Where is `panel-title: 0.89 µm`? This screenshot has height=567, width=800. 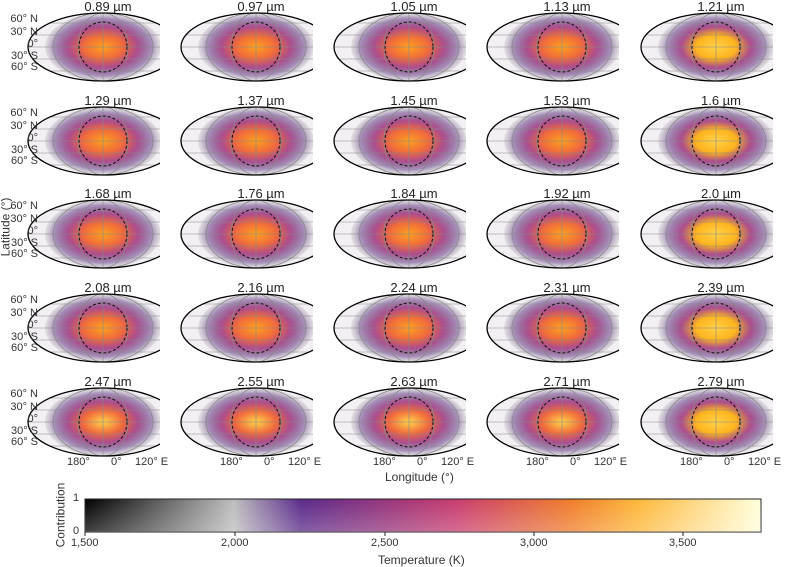
panel-title: 0.89 µm is located at coordinates (108, 7).